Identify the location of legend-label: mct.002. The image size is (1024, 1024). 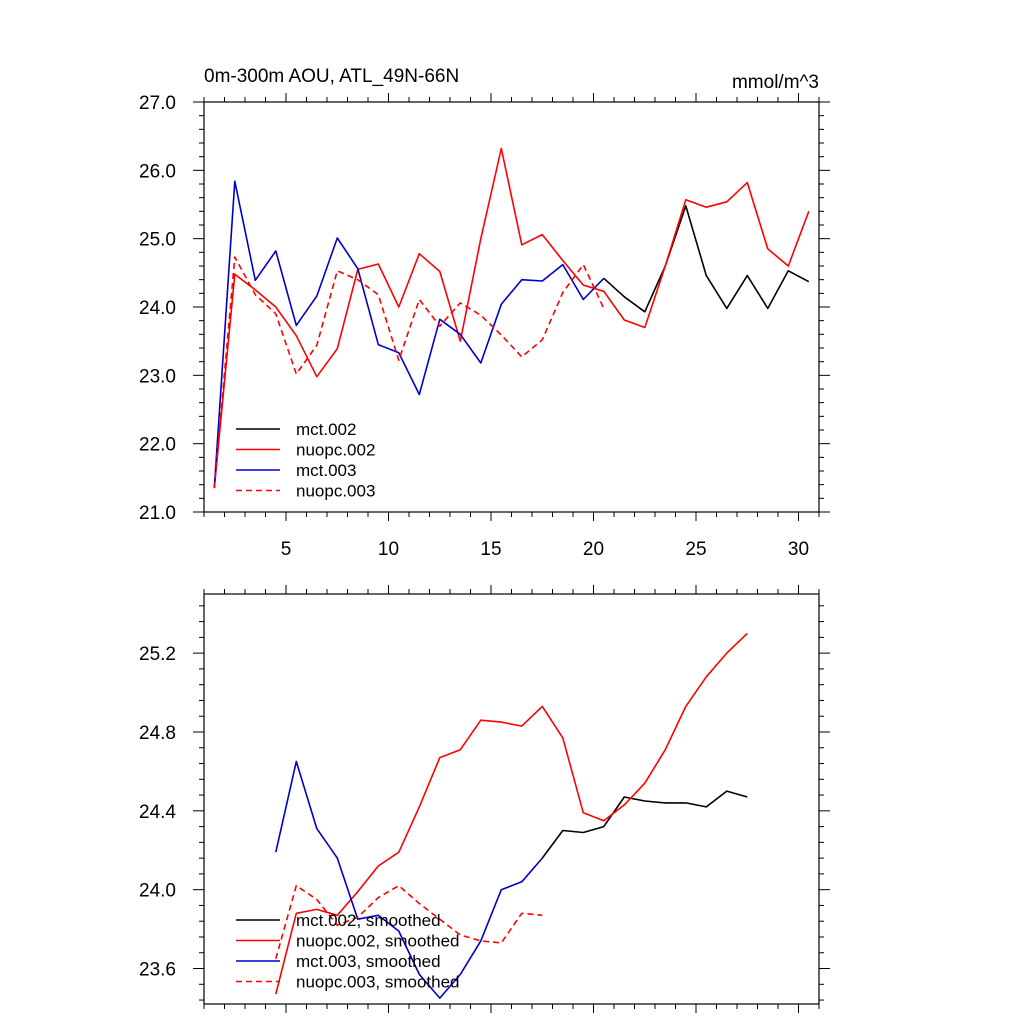
(326, 429).